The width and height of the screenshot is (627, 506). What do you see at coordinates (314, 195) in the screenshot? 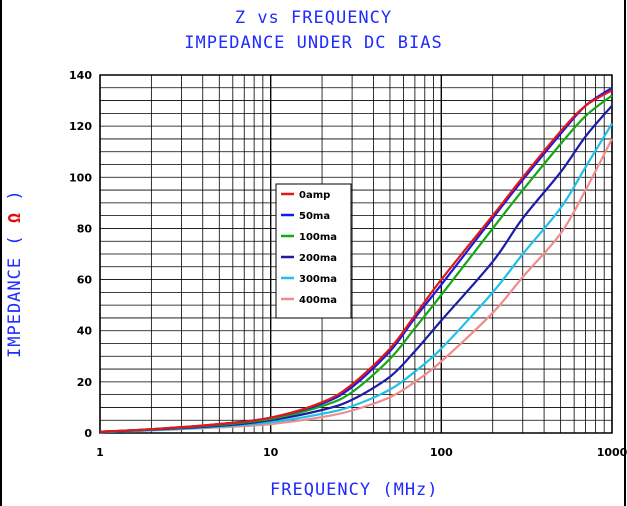
I see `legend-label: 0amp` at bounding box center [314, 195].